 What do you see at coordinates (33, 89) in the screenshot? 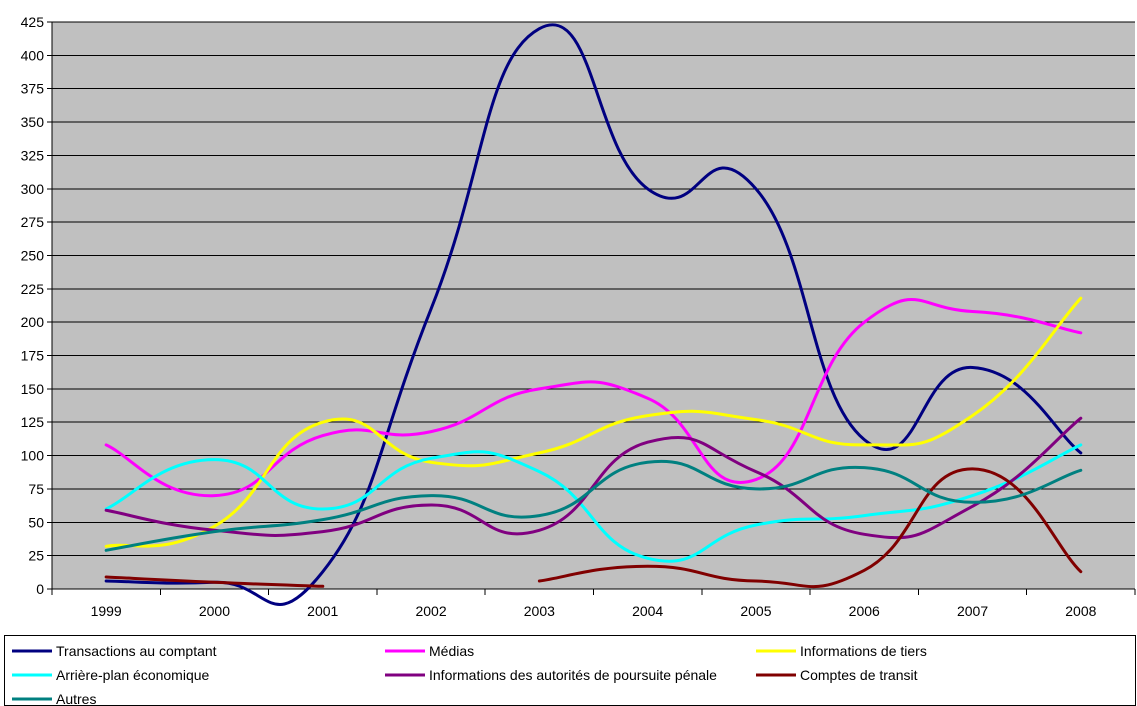
I see `y-tick-label: 375` at bounding box center [33, 89].